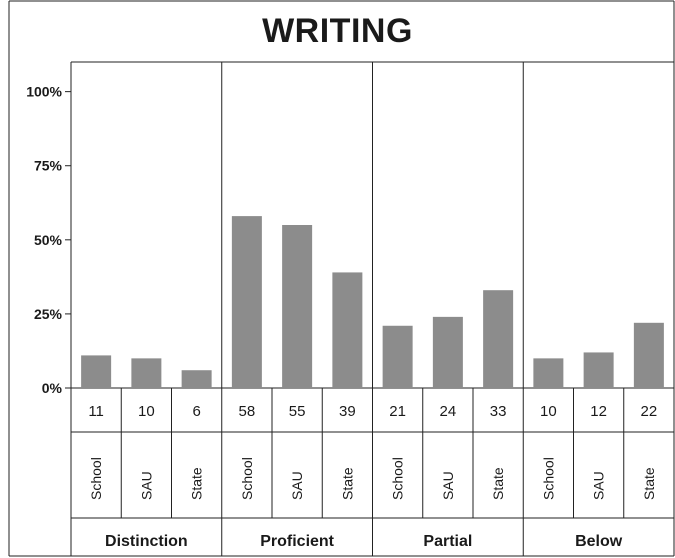 The width and height of the screenshot is (675, 558). I want to click on data-label: 22, so click(649, 411).